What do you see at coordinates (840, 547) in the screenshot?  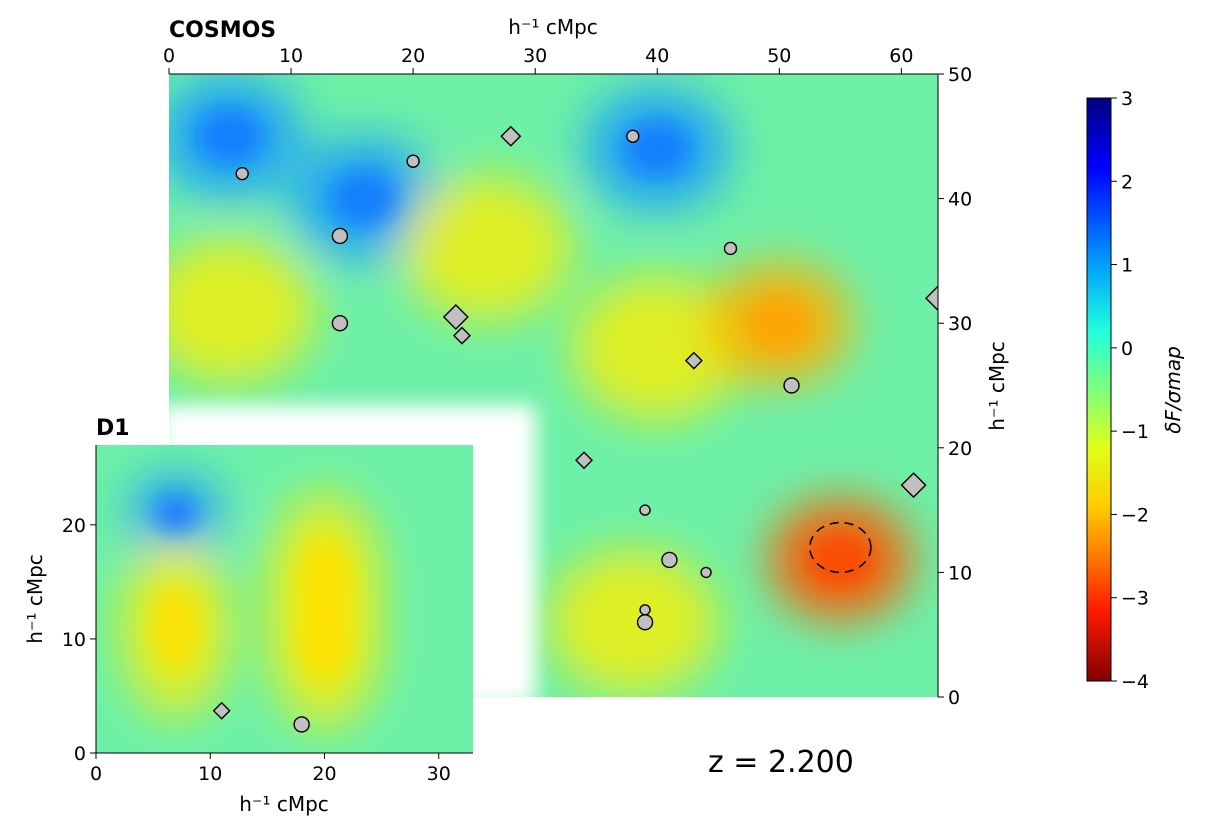 I see `dashed-contour` at bounding box center [840, 547].